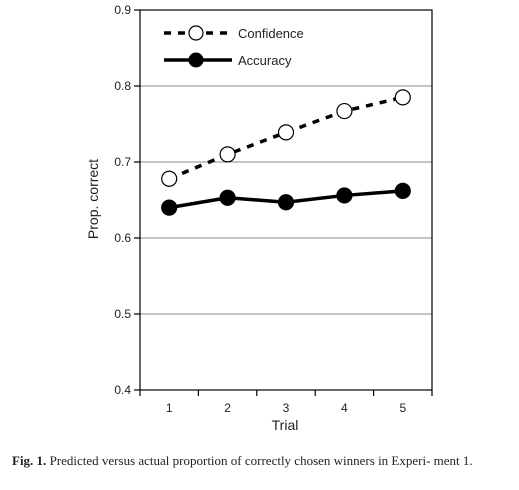  I want to click on x-axis-title: Trial, so click(285, 423).